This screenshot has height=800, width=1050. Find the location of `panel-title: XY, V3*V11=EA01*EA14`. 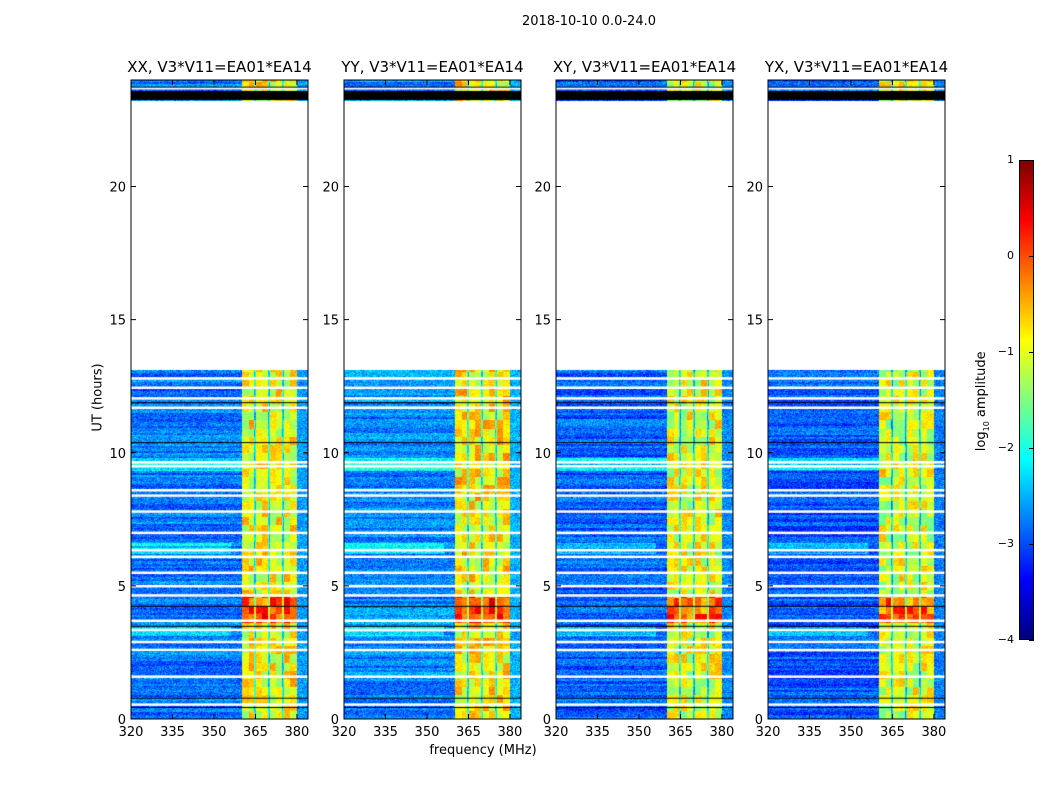

panel-title: XY, V3*V11=EA01*EA14 is located at coordinates (644, 67).